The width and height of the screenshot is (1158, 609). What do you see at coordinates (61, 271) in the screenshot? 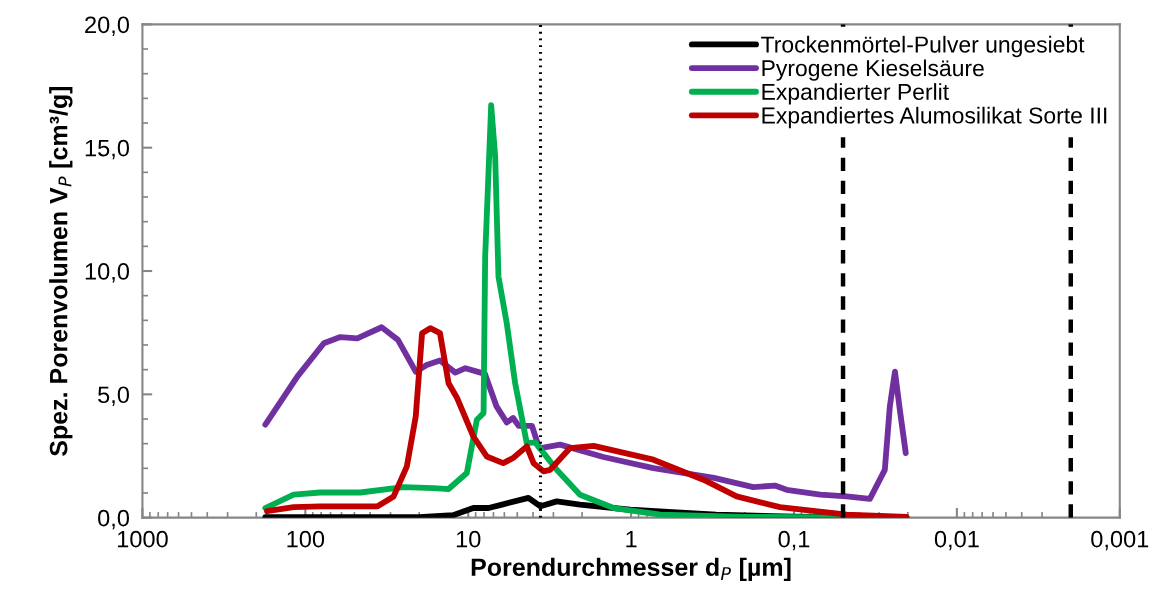
I see `y-axis-title: Spez. Porenvolumen V$_{P}$ [cm³/g]` at bounding box center [61, 271].